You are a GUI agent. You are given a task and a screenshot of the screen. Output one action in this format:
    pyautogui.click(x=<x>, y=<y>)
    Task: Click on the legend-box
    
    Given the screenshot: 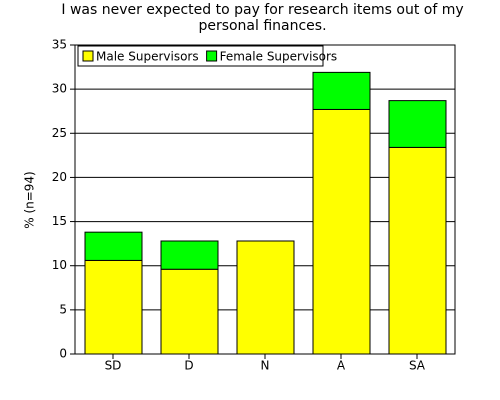 What is the action you would take?
    pyautogui.click(x=200, y=56)
    